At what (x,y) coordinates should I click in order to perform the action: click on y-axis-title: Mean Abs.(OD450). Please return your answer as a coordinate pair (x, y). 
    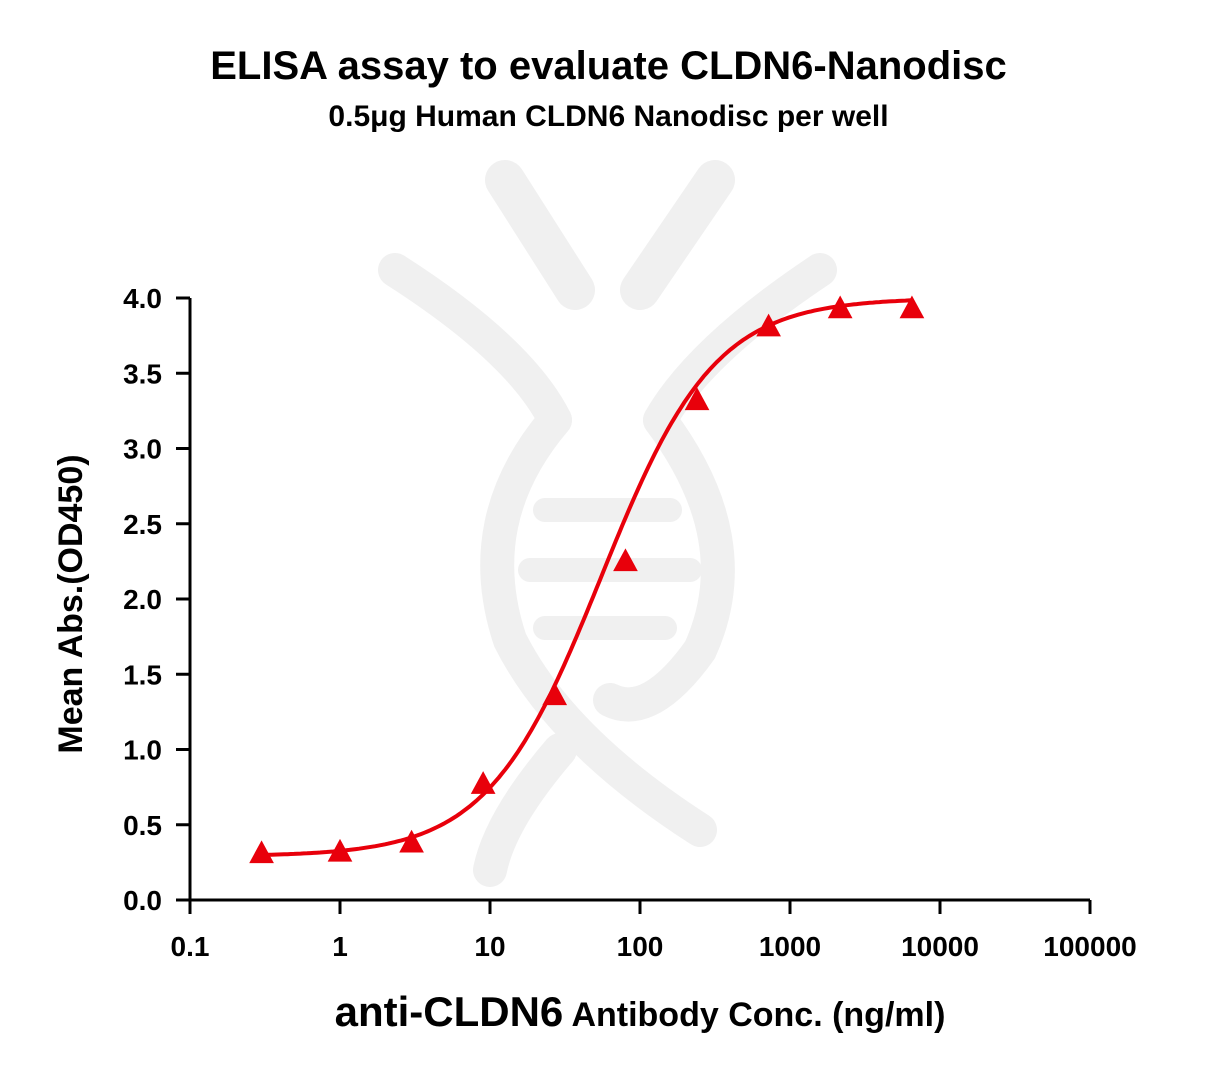
    Looking at the image, I should click on (71, 603).